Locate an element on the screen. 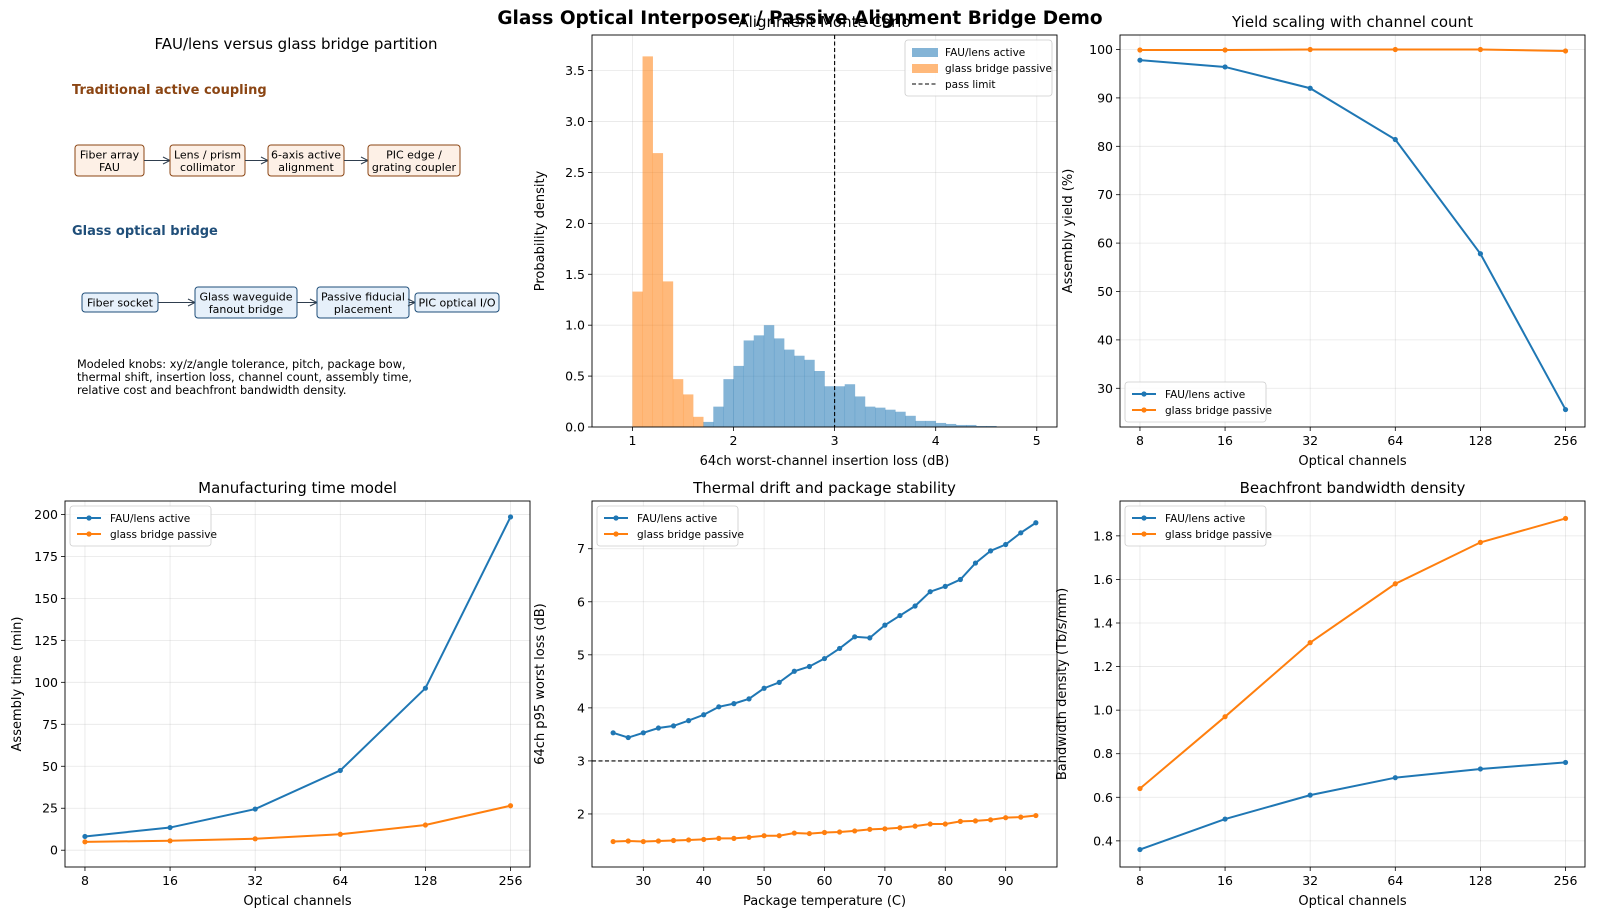 The height and width of the screenshot is (916, 1600). chart-title: Thermal drift and package stability is located at coordinates (824, 488).